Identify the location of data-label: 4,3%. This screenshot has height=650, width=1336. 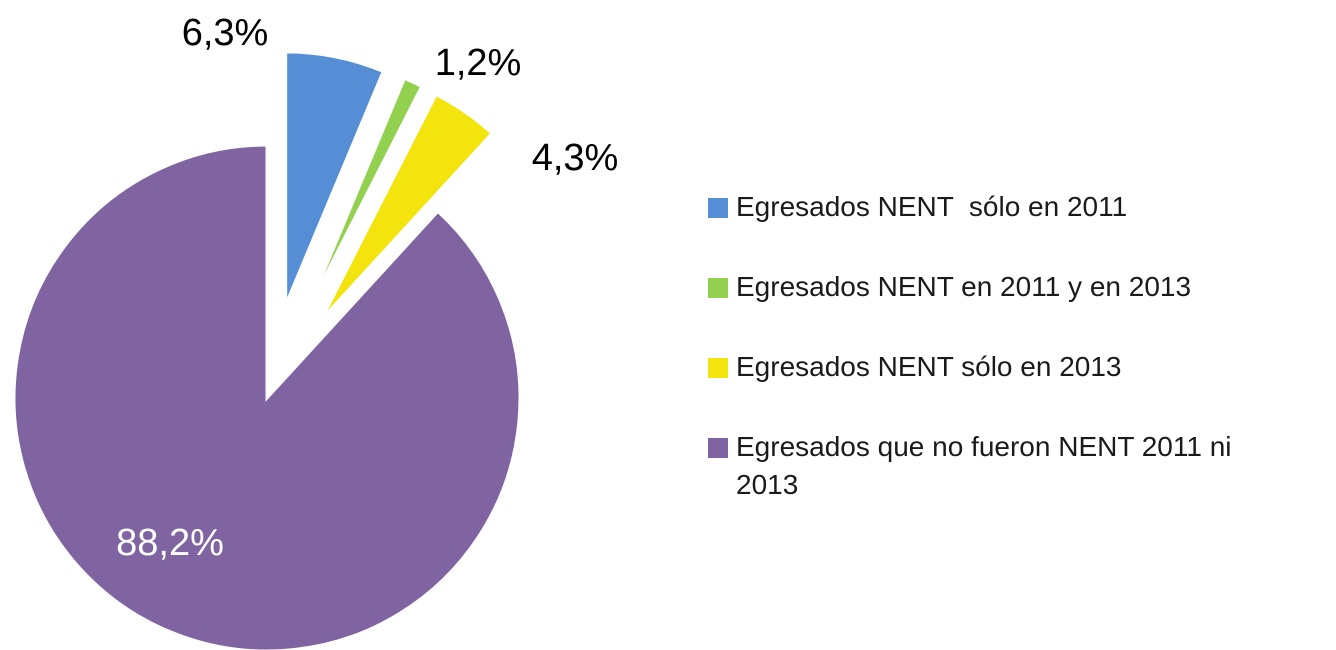
(575, 158).